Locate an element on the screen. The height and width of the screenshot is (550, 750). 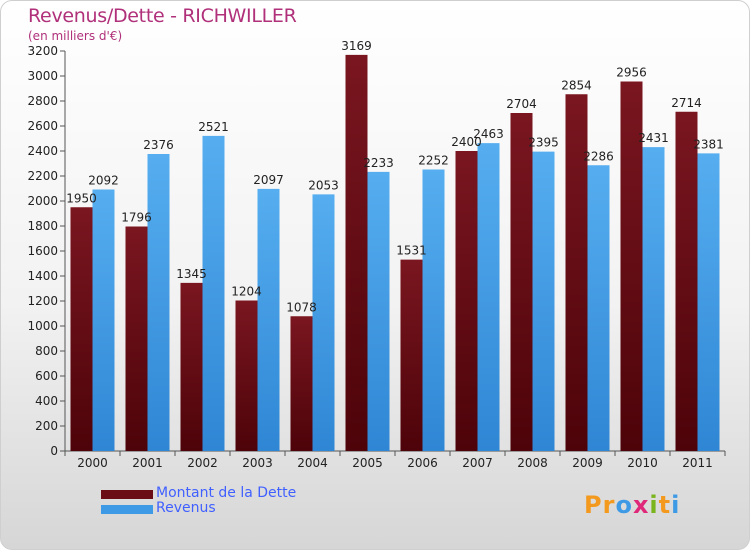
value-label-revenus: 2097 is located at coordinates (268, 180).